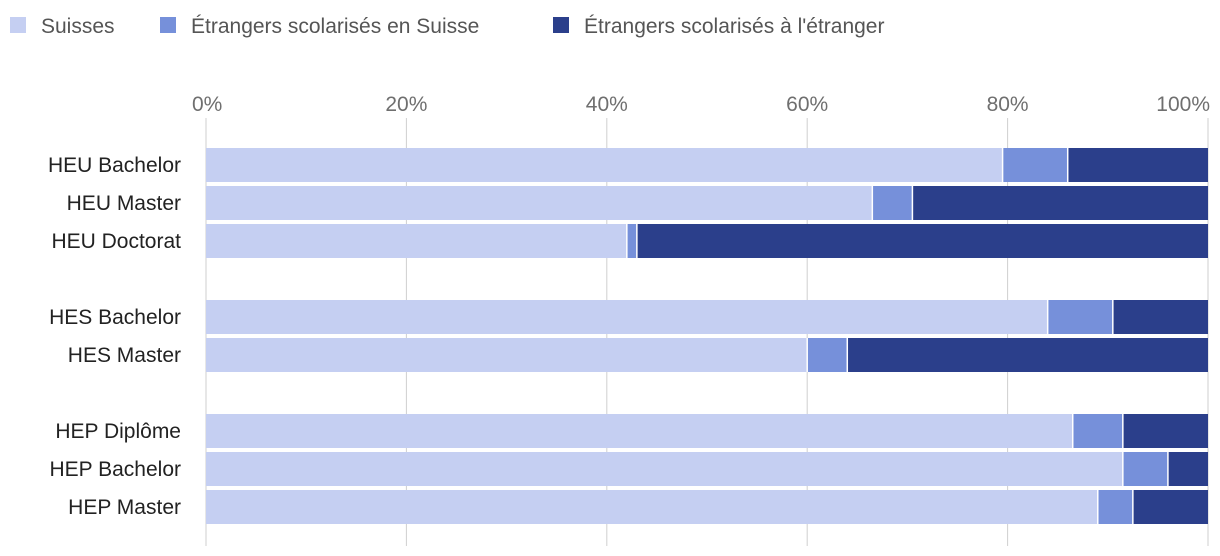 The image size is (1220, 556). Describe the element at coordinates (406, 104) in the screenshot. I see `x-tick-label-1: 20%` at that location.